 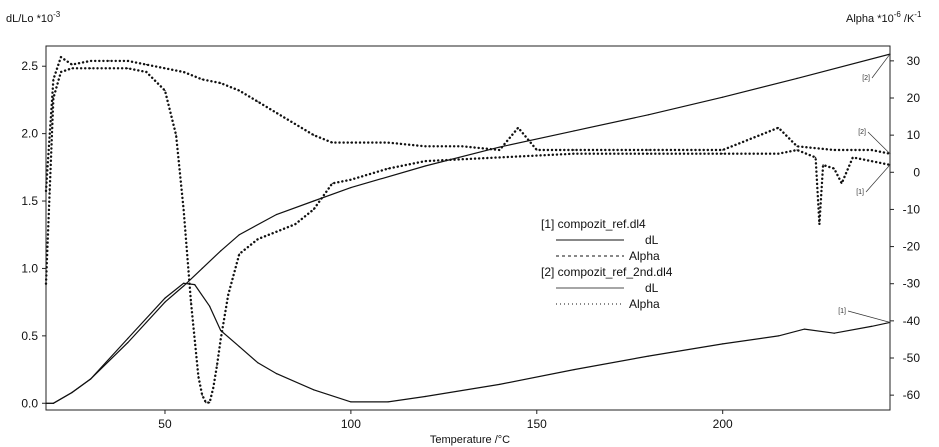 I want to click on right-tick-label: 30, so click(x=914, y=61).